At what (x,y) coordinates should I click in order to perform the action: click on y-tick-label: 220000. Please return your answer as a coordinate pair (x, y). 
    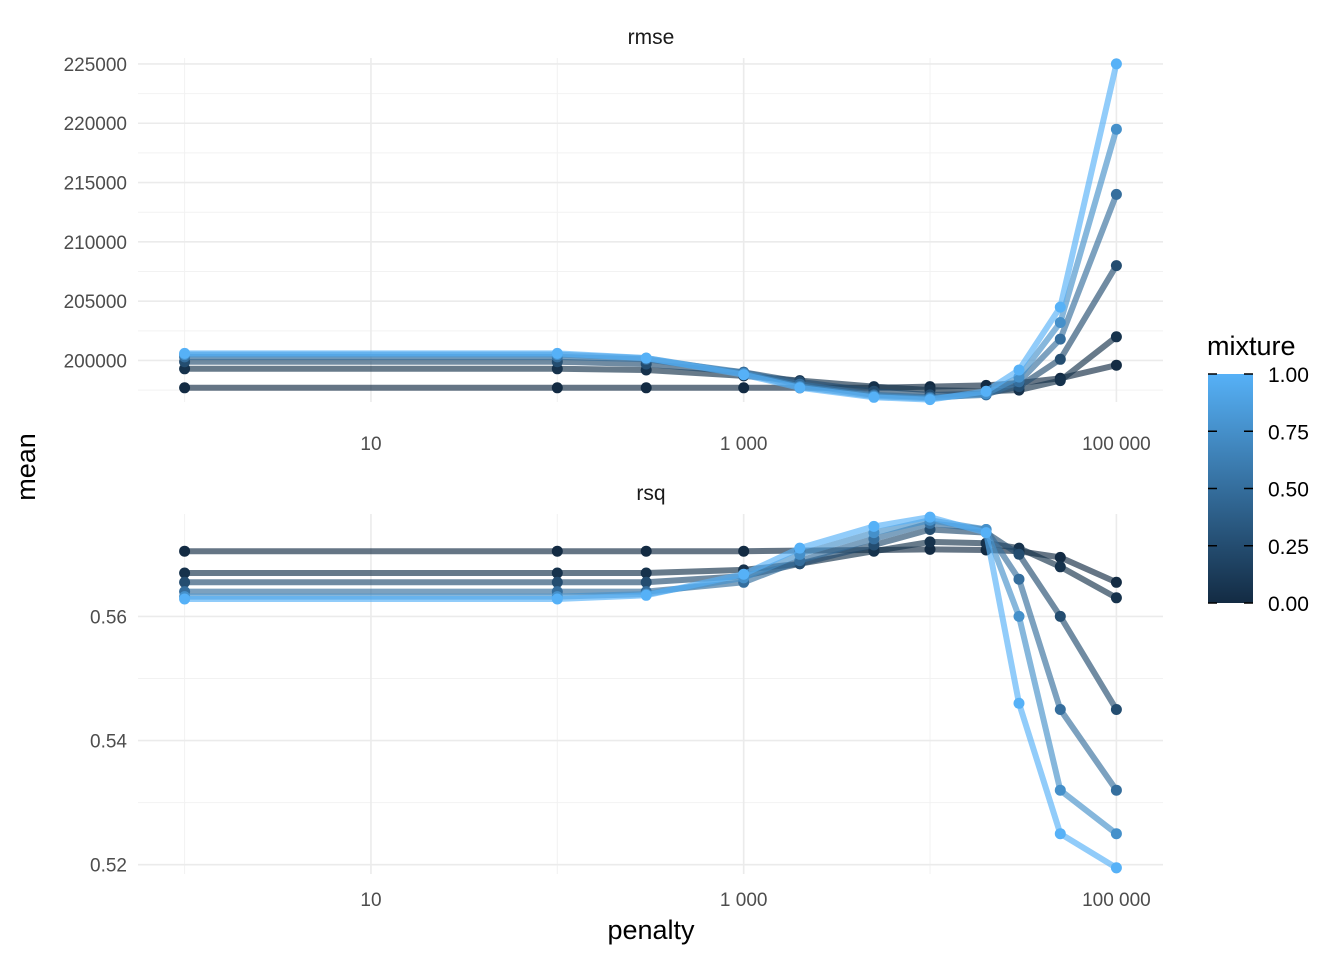
    Looking at the image, I should click on (95, 124).